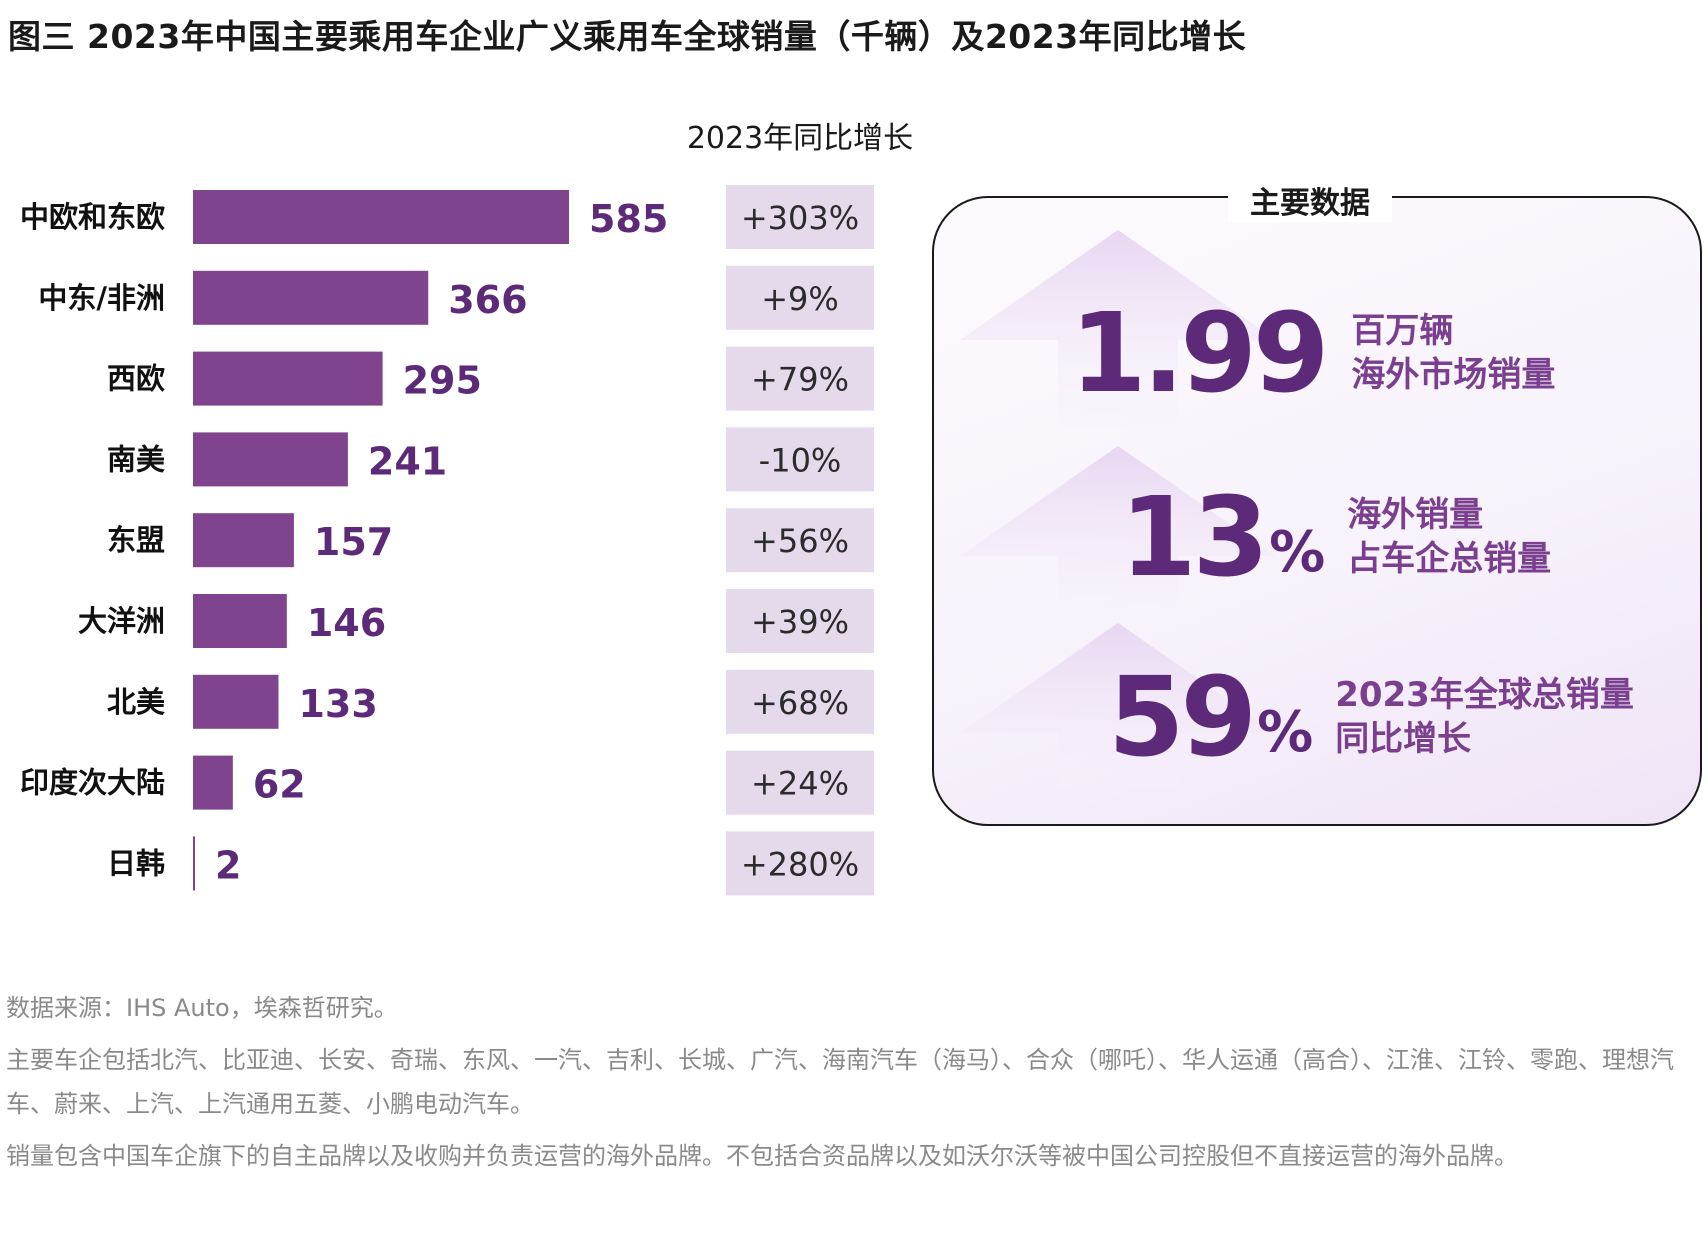 This screenshot has width=1708, height=1246. What do you see at coordinates (279, 785) in the screenshot?
I see `value-label: 62` at bounding box center [279, 785].